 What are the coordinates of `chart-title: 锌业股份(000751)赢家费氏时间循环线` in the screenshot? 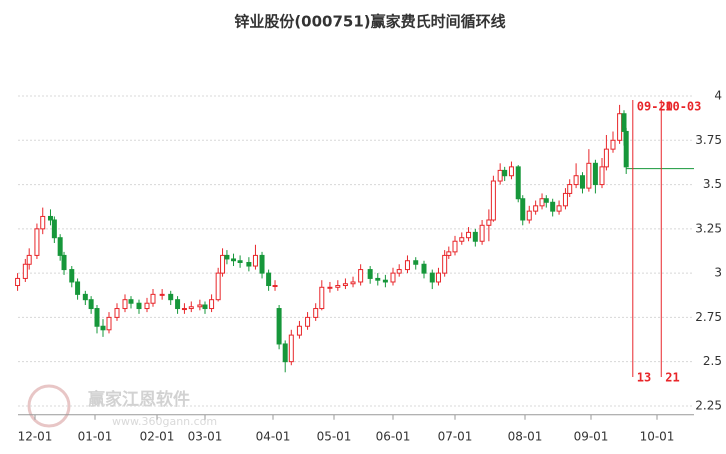 It's located at (369, 22).